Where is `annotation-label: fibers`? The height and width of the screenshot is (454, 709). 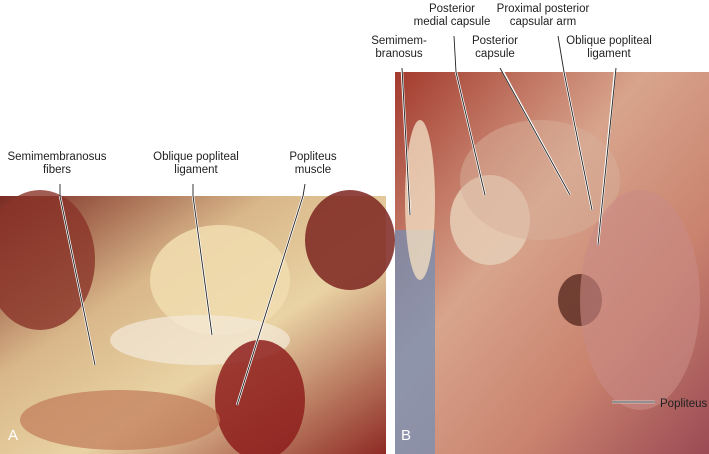 annotation-label: fibers is located at coordinates (57, 170).